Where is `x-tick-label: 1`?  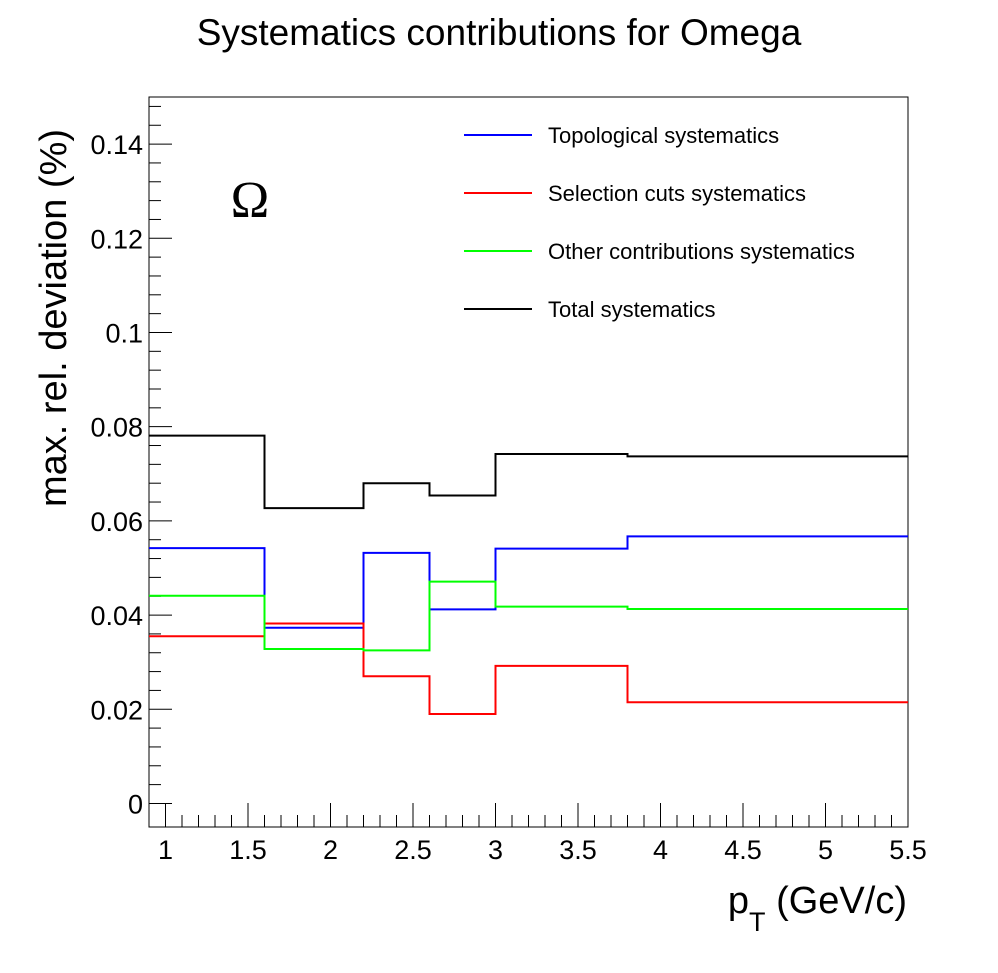
x-tick-label: 1 is located at coordinates (165, 850).